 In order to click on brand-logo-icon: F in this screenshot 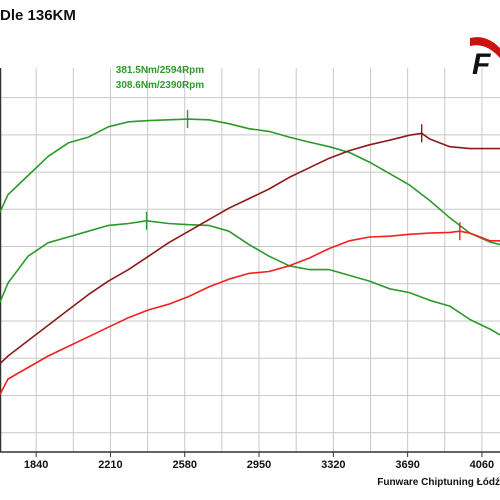, I will do `click(485, 59)`.